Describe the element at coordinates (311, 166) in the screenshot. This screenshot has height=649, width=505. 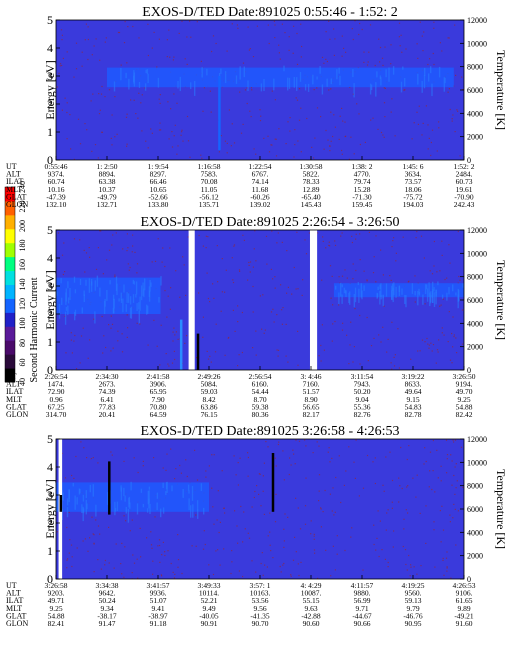
I see `orbit-cell: 1:30:58` at that location.